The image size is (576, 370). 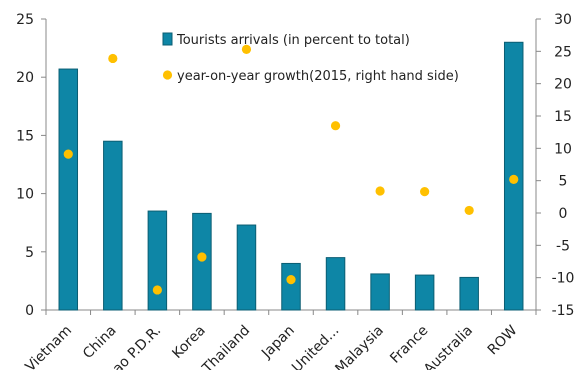 What do you see at coordinates (563, 85) in the screenshot?
I see `y-right-tick-label: 20` at bounding box center [563, 85].